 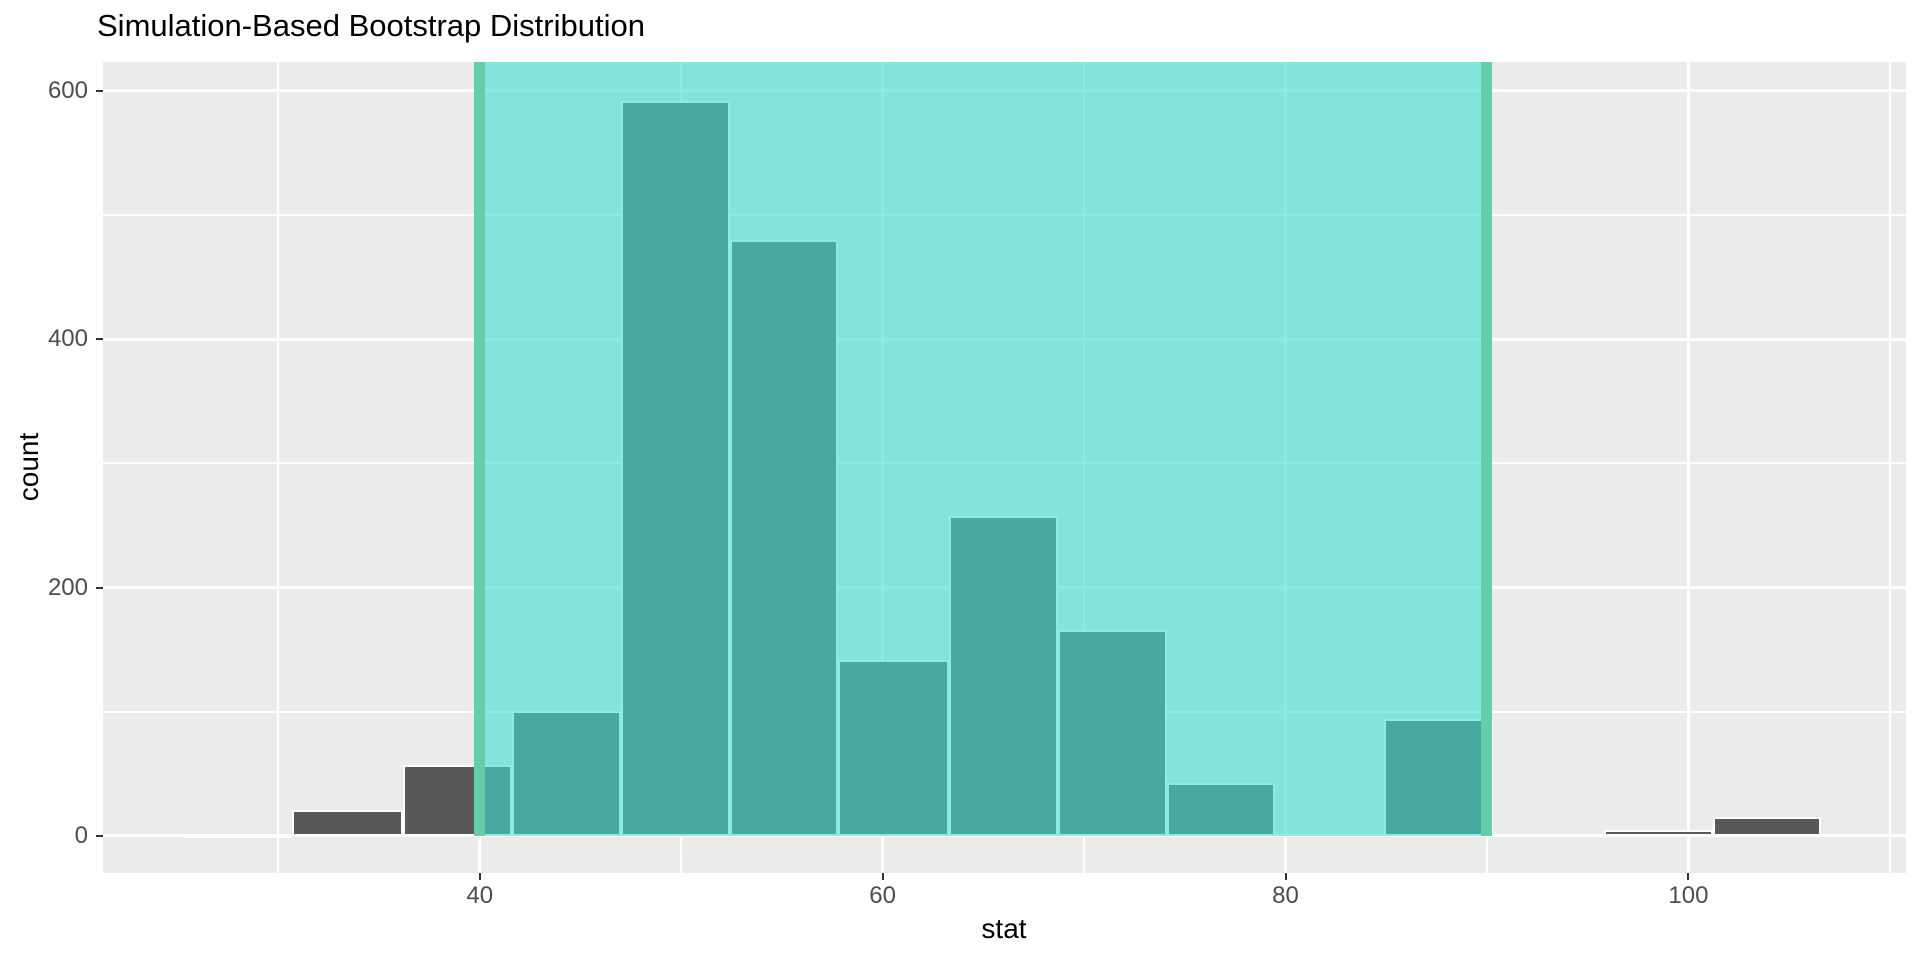 What do you see at coordinates (81, 835) in the screenshot?
I see `y-tick-label: 0` at bounding box center [81, 835].